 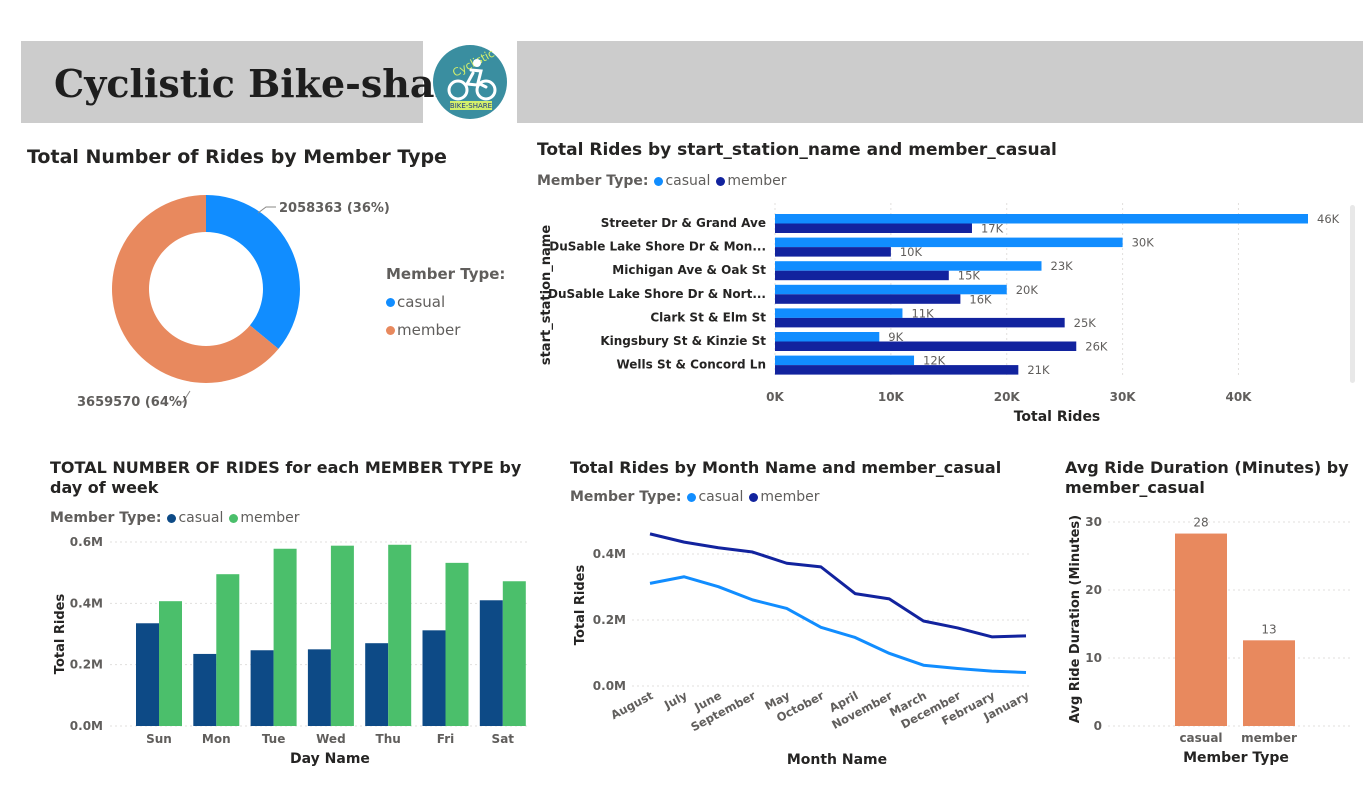 What do you see at coordinates (445, 330) in the screenshot?
I see `legend-item-member: member` at bounding box center [445, 330].